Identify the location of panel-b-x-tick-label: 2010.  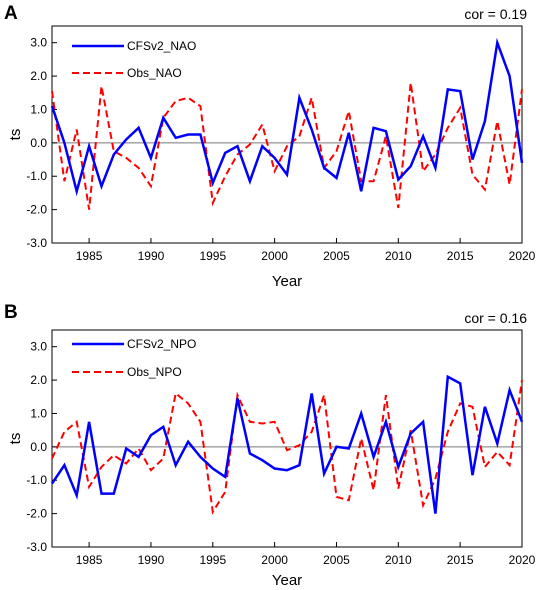
(398, 560).